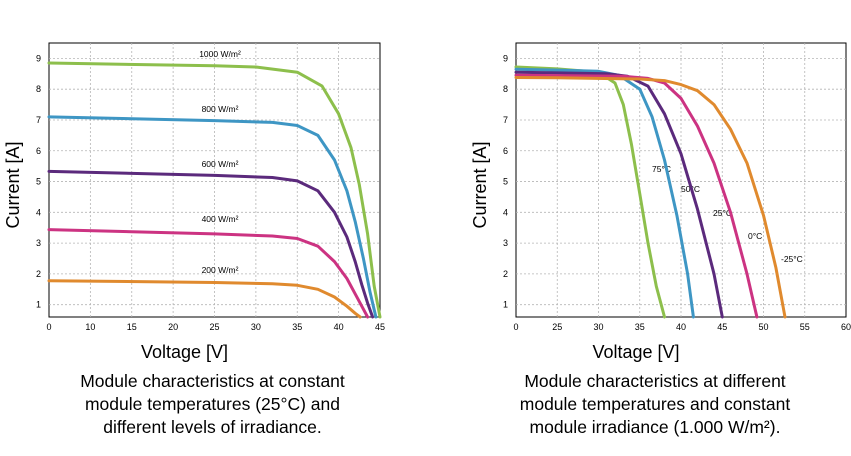  Describe the element at coordinates (13, 184) in the screenshot. I see `left-y-axis-title: Current [A]` at that location.